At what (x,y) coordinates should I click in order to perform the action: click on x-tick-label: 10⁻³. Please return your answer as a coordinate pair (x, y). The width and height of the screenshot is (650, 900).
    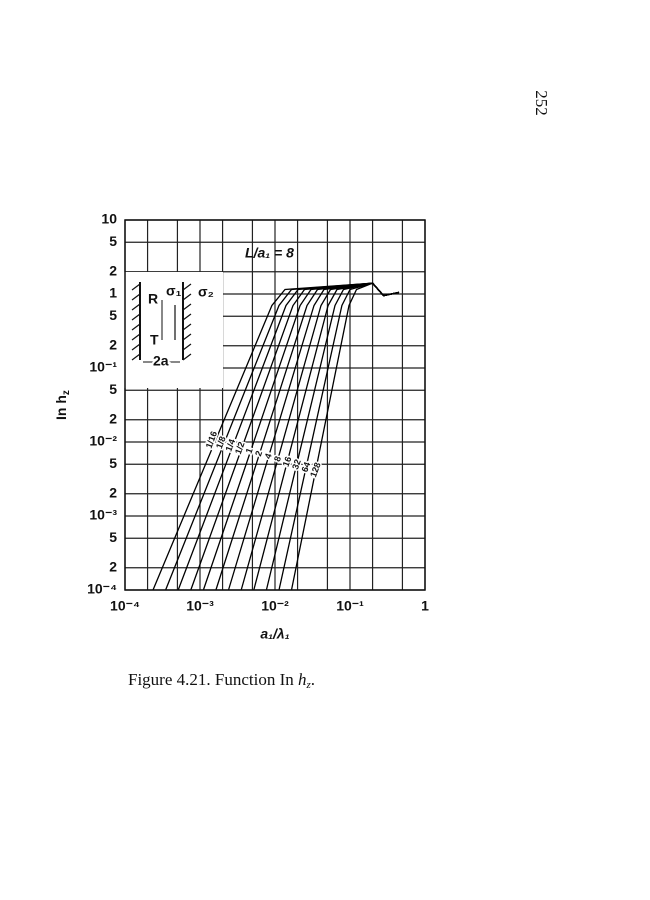
    Looking at the image, I should click on (200, 606).